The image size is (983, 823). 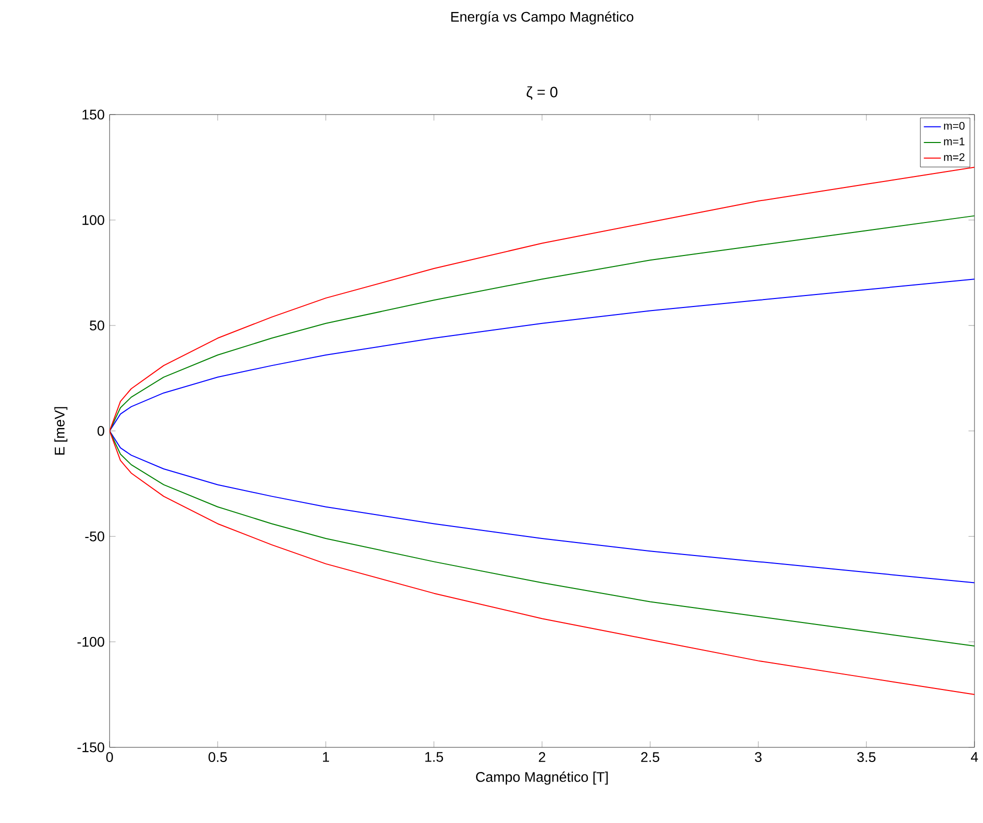 I want to click on chart-subtitle: ζ = 0, so click(x=542, y=93).